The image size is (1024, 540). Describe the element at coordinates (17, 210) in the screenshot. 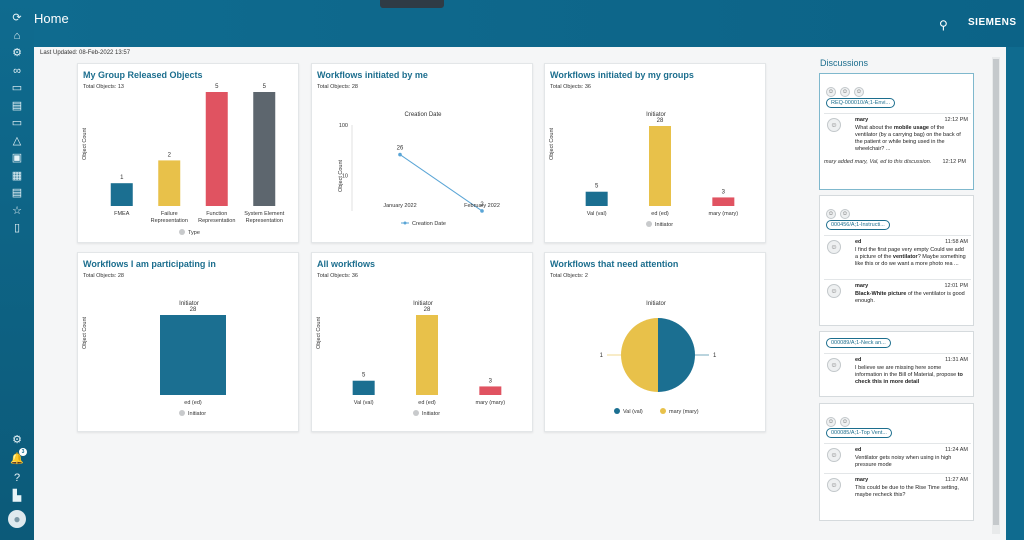

I see `star-icon: ☆` at that location.